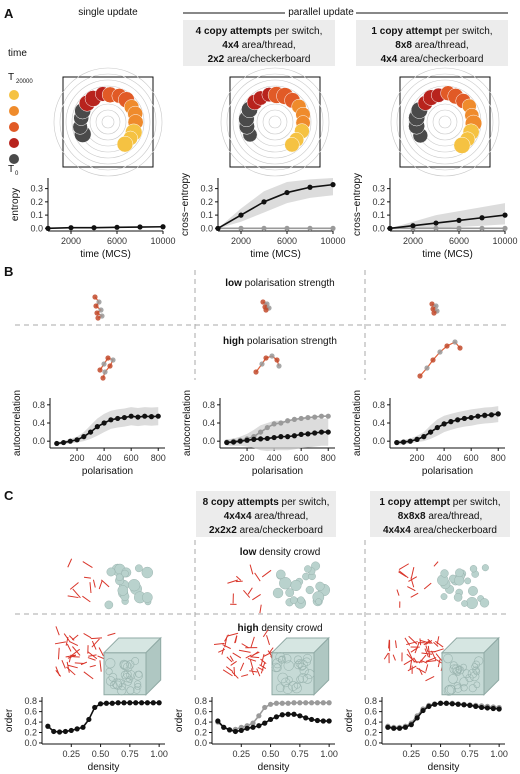  I want to click on header-c-box-2-line: 4x4x4 area/checkerboard, so click(440, 530).